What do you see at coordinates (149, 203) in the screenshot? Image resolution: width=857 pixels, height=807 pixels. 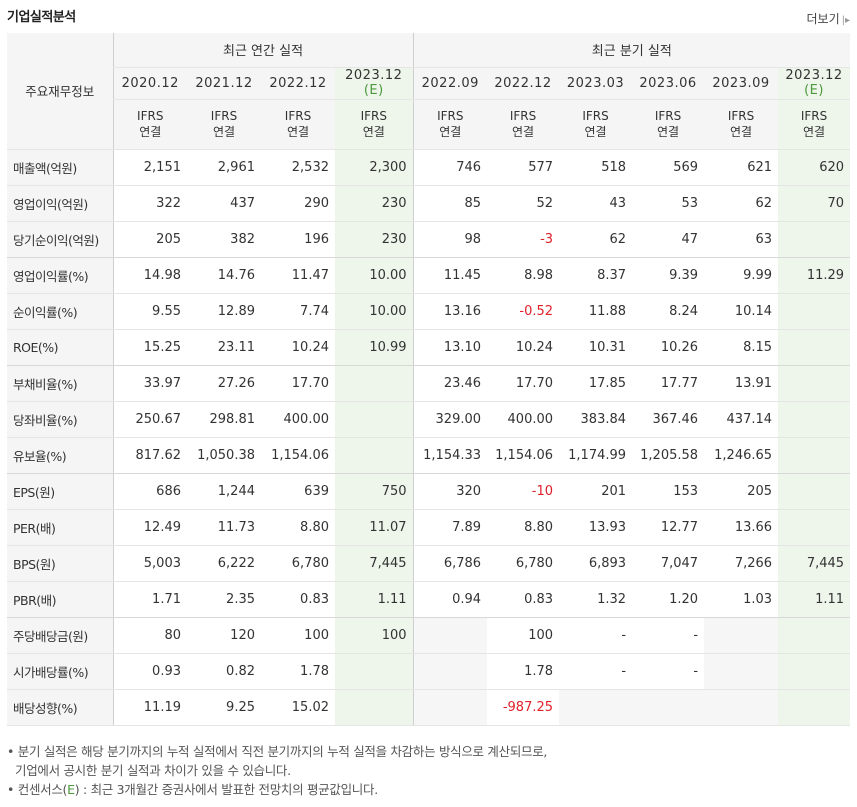 I see `table-cell: 322` at bounding box center [149, 203].